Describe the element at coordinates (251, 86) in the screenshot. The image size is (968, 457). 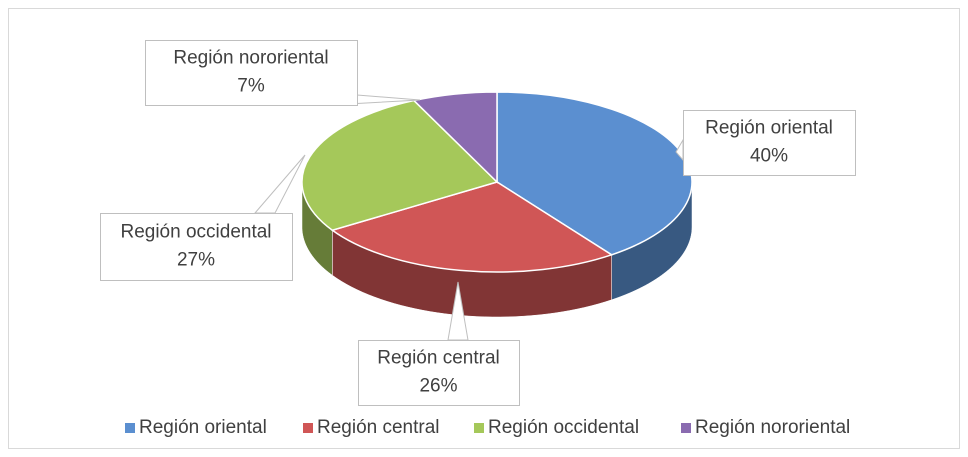
I see `data-label-value: 7%` at that location.